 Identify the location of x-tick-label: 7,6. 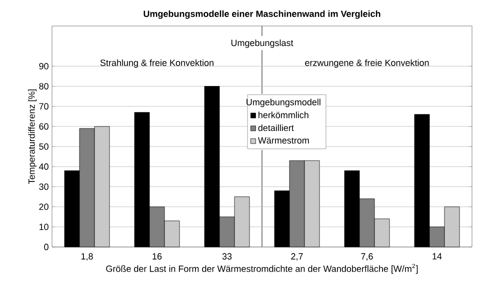
(367, 257).